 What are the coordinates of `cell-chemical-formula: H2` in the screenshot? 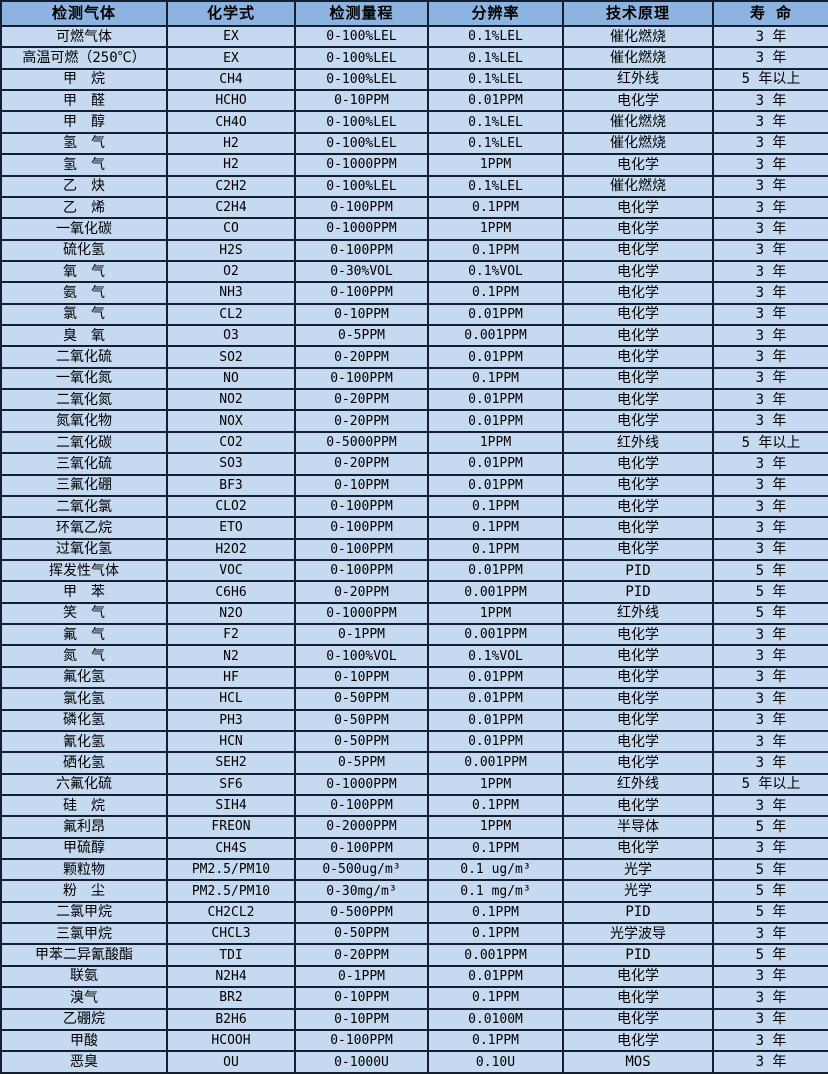 It's located at (231, 143).